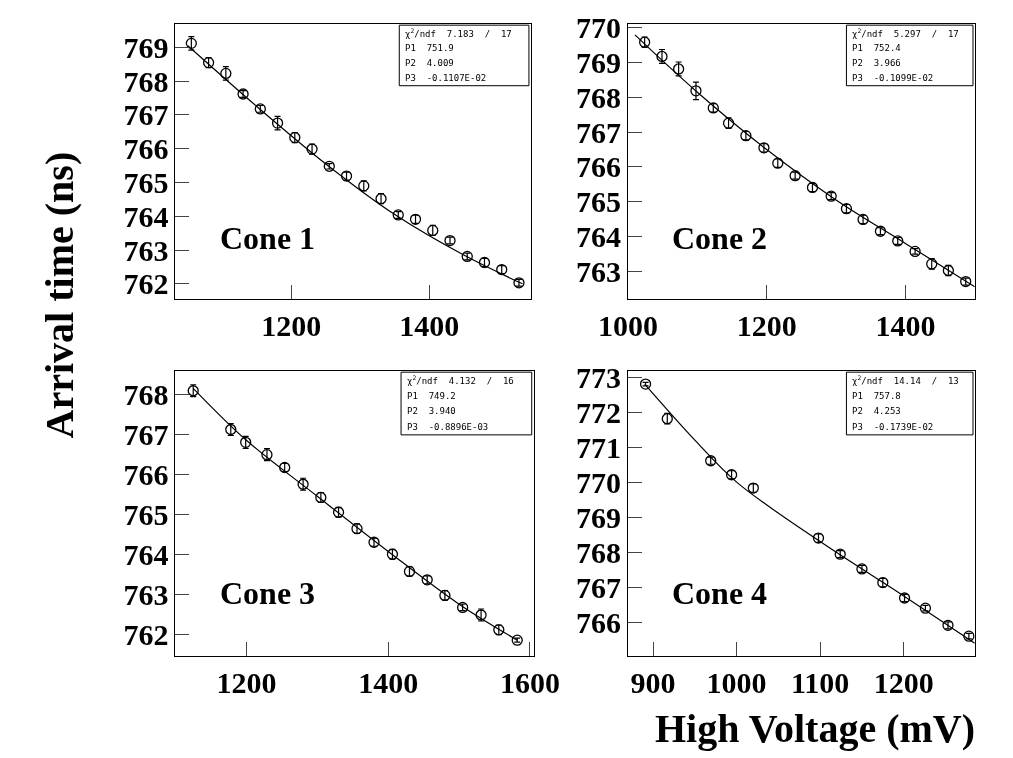 This screenshot has height=758, width=1013. I want to click on annotation: P1 752.4, so click(876, 48).